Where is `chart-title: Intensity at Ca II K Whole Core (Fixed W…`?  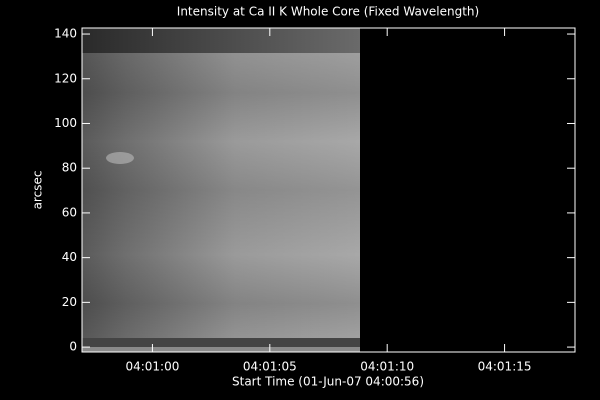 chart-title: Intensity at Ca II K Whole Core (Fixed W… is located at coordinates (328, 12).